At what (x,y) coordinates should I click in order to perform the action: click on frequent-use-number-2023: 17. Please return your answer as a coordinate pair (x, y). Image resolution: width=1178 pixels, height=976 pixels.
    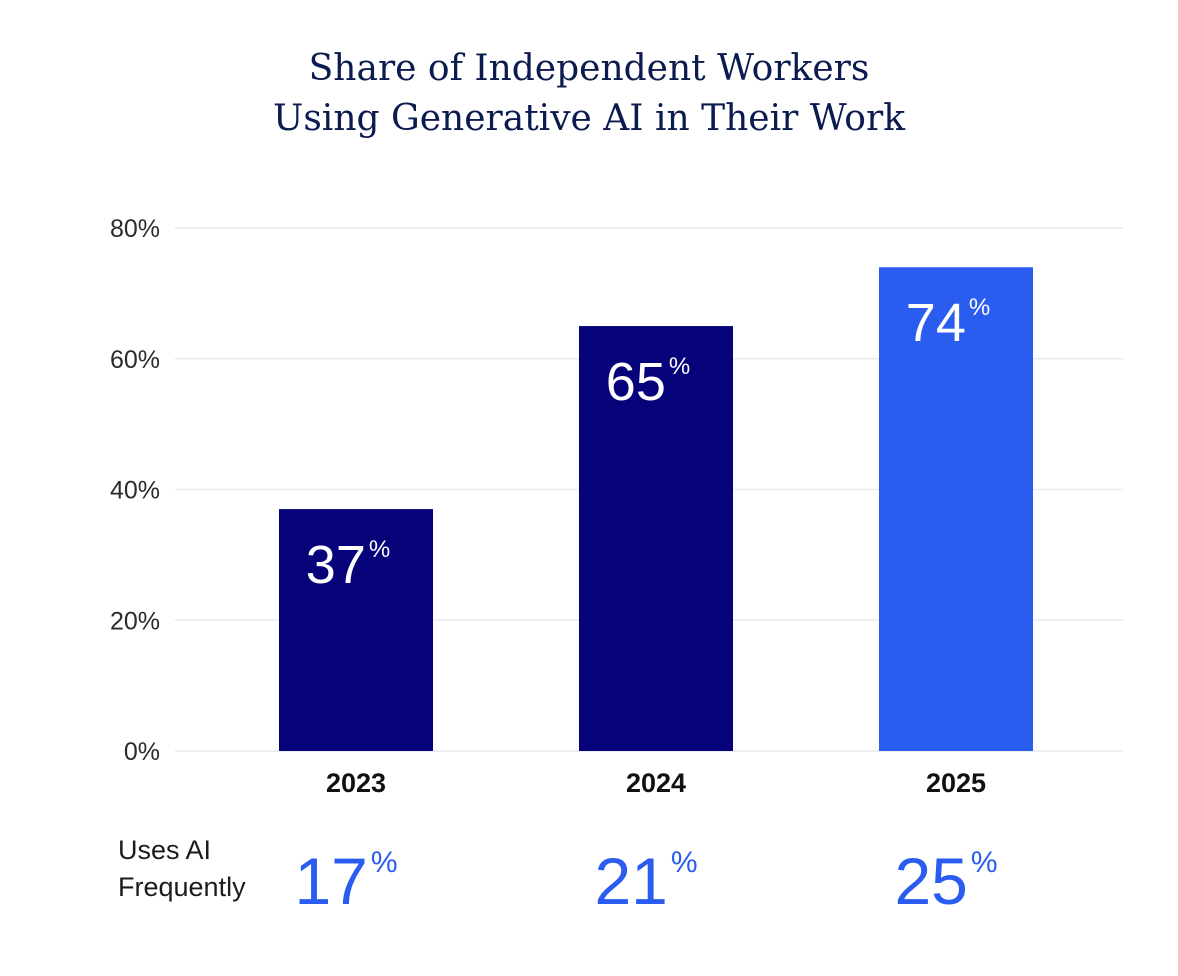
    Looking at the image, I should click on (330, 881).